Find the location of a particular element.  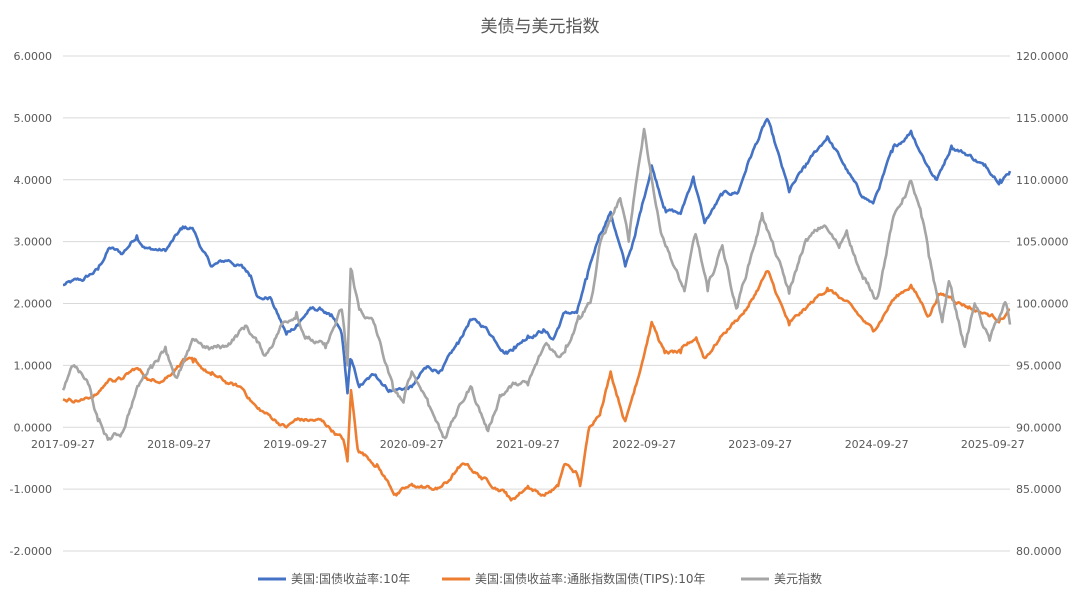

x-tick-label: 2025-09-27 is located at coordinates (993, 444).